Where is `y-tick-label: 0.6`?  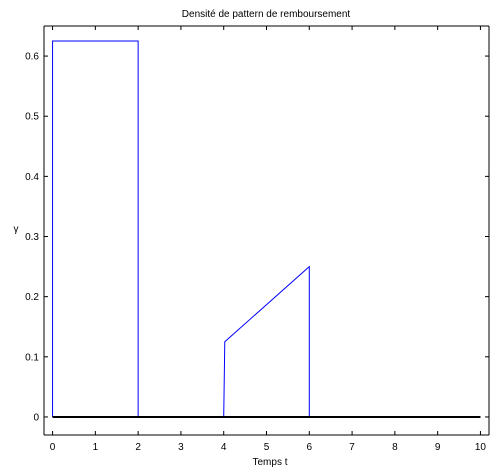
y-tick-label: 0.6 is located at coordinates (32, 57).